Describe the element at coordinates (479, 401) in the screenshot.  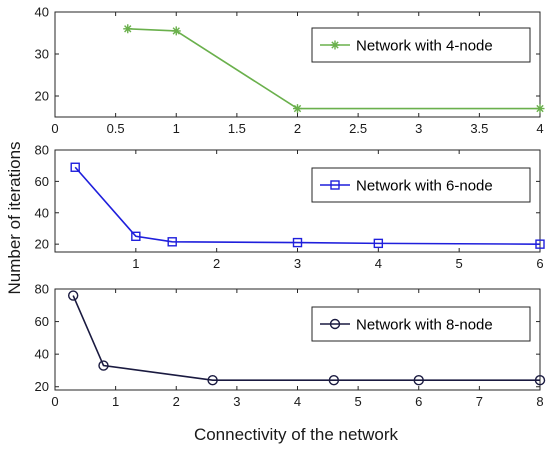
I see `x-tick-label: 7` at that location.